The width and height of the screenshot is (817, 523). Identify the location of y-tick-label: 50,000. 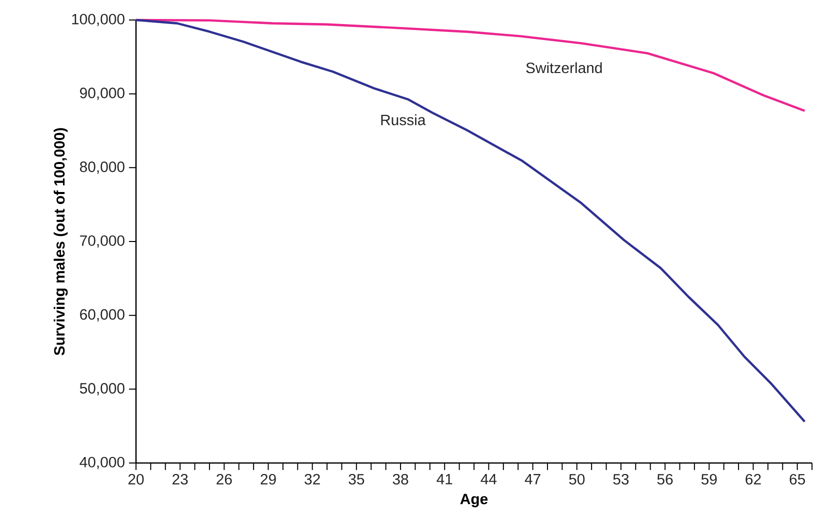
(102, 389).